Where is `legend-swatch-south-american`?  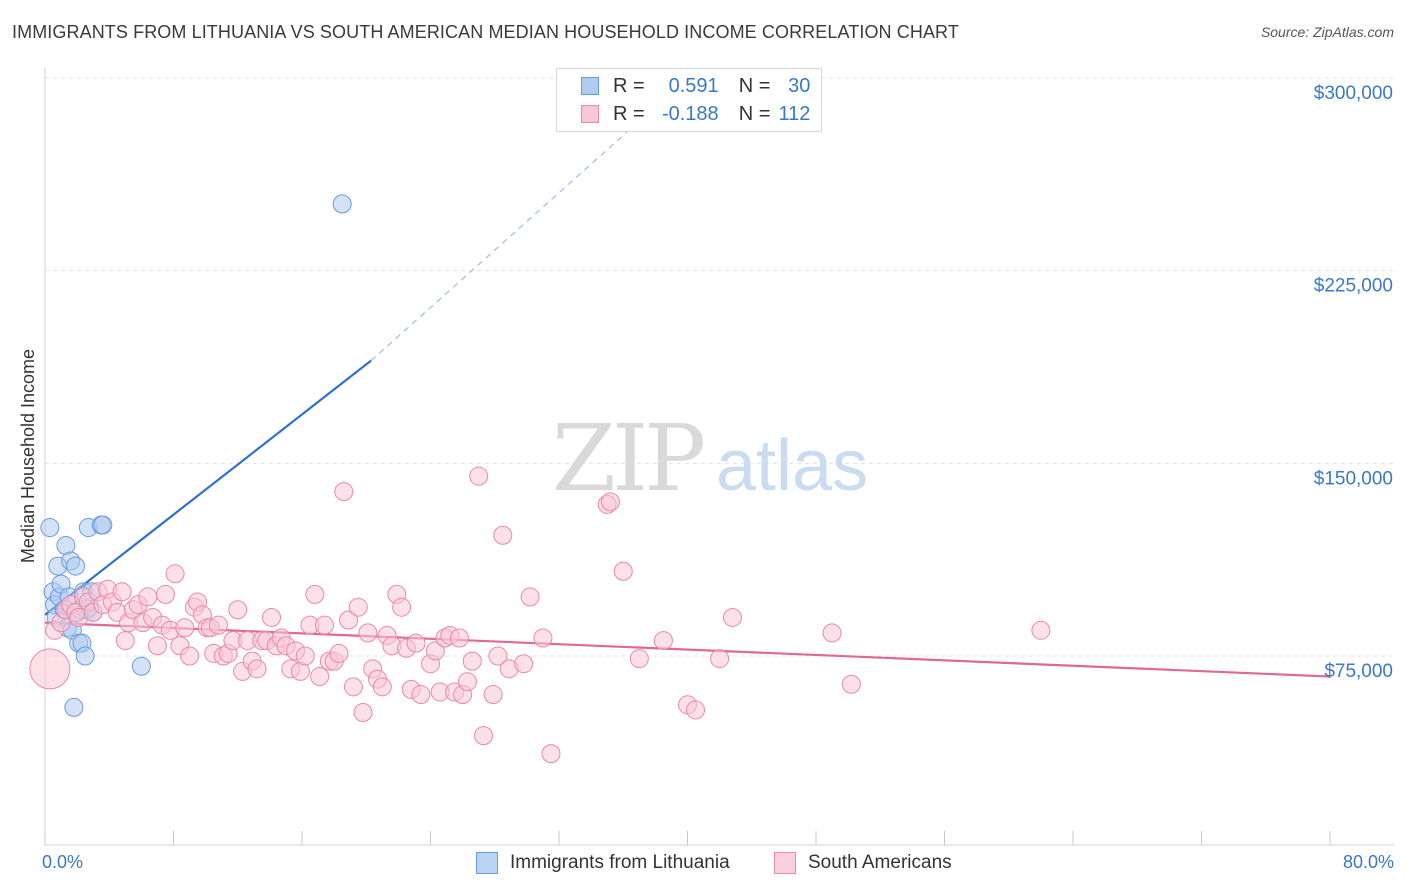 legend-swatch-south-american is located at coordinates (590, 114).